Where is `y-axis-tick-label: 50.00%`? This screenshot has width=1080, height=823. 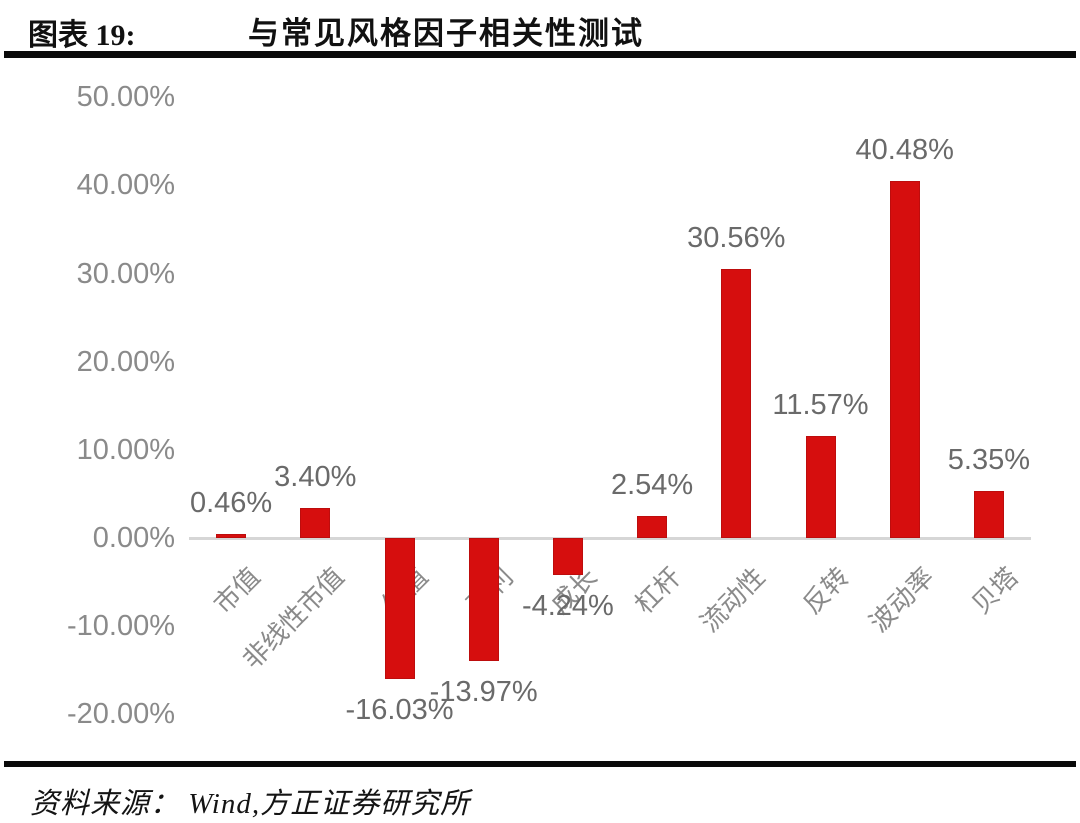
y-axis-tick-label: 50.00% is located at coordinates (125, 97).